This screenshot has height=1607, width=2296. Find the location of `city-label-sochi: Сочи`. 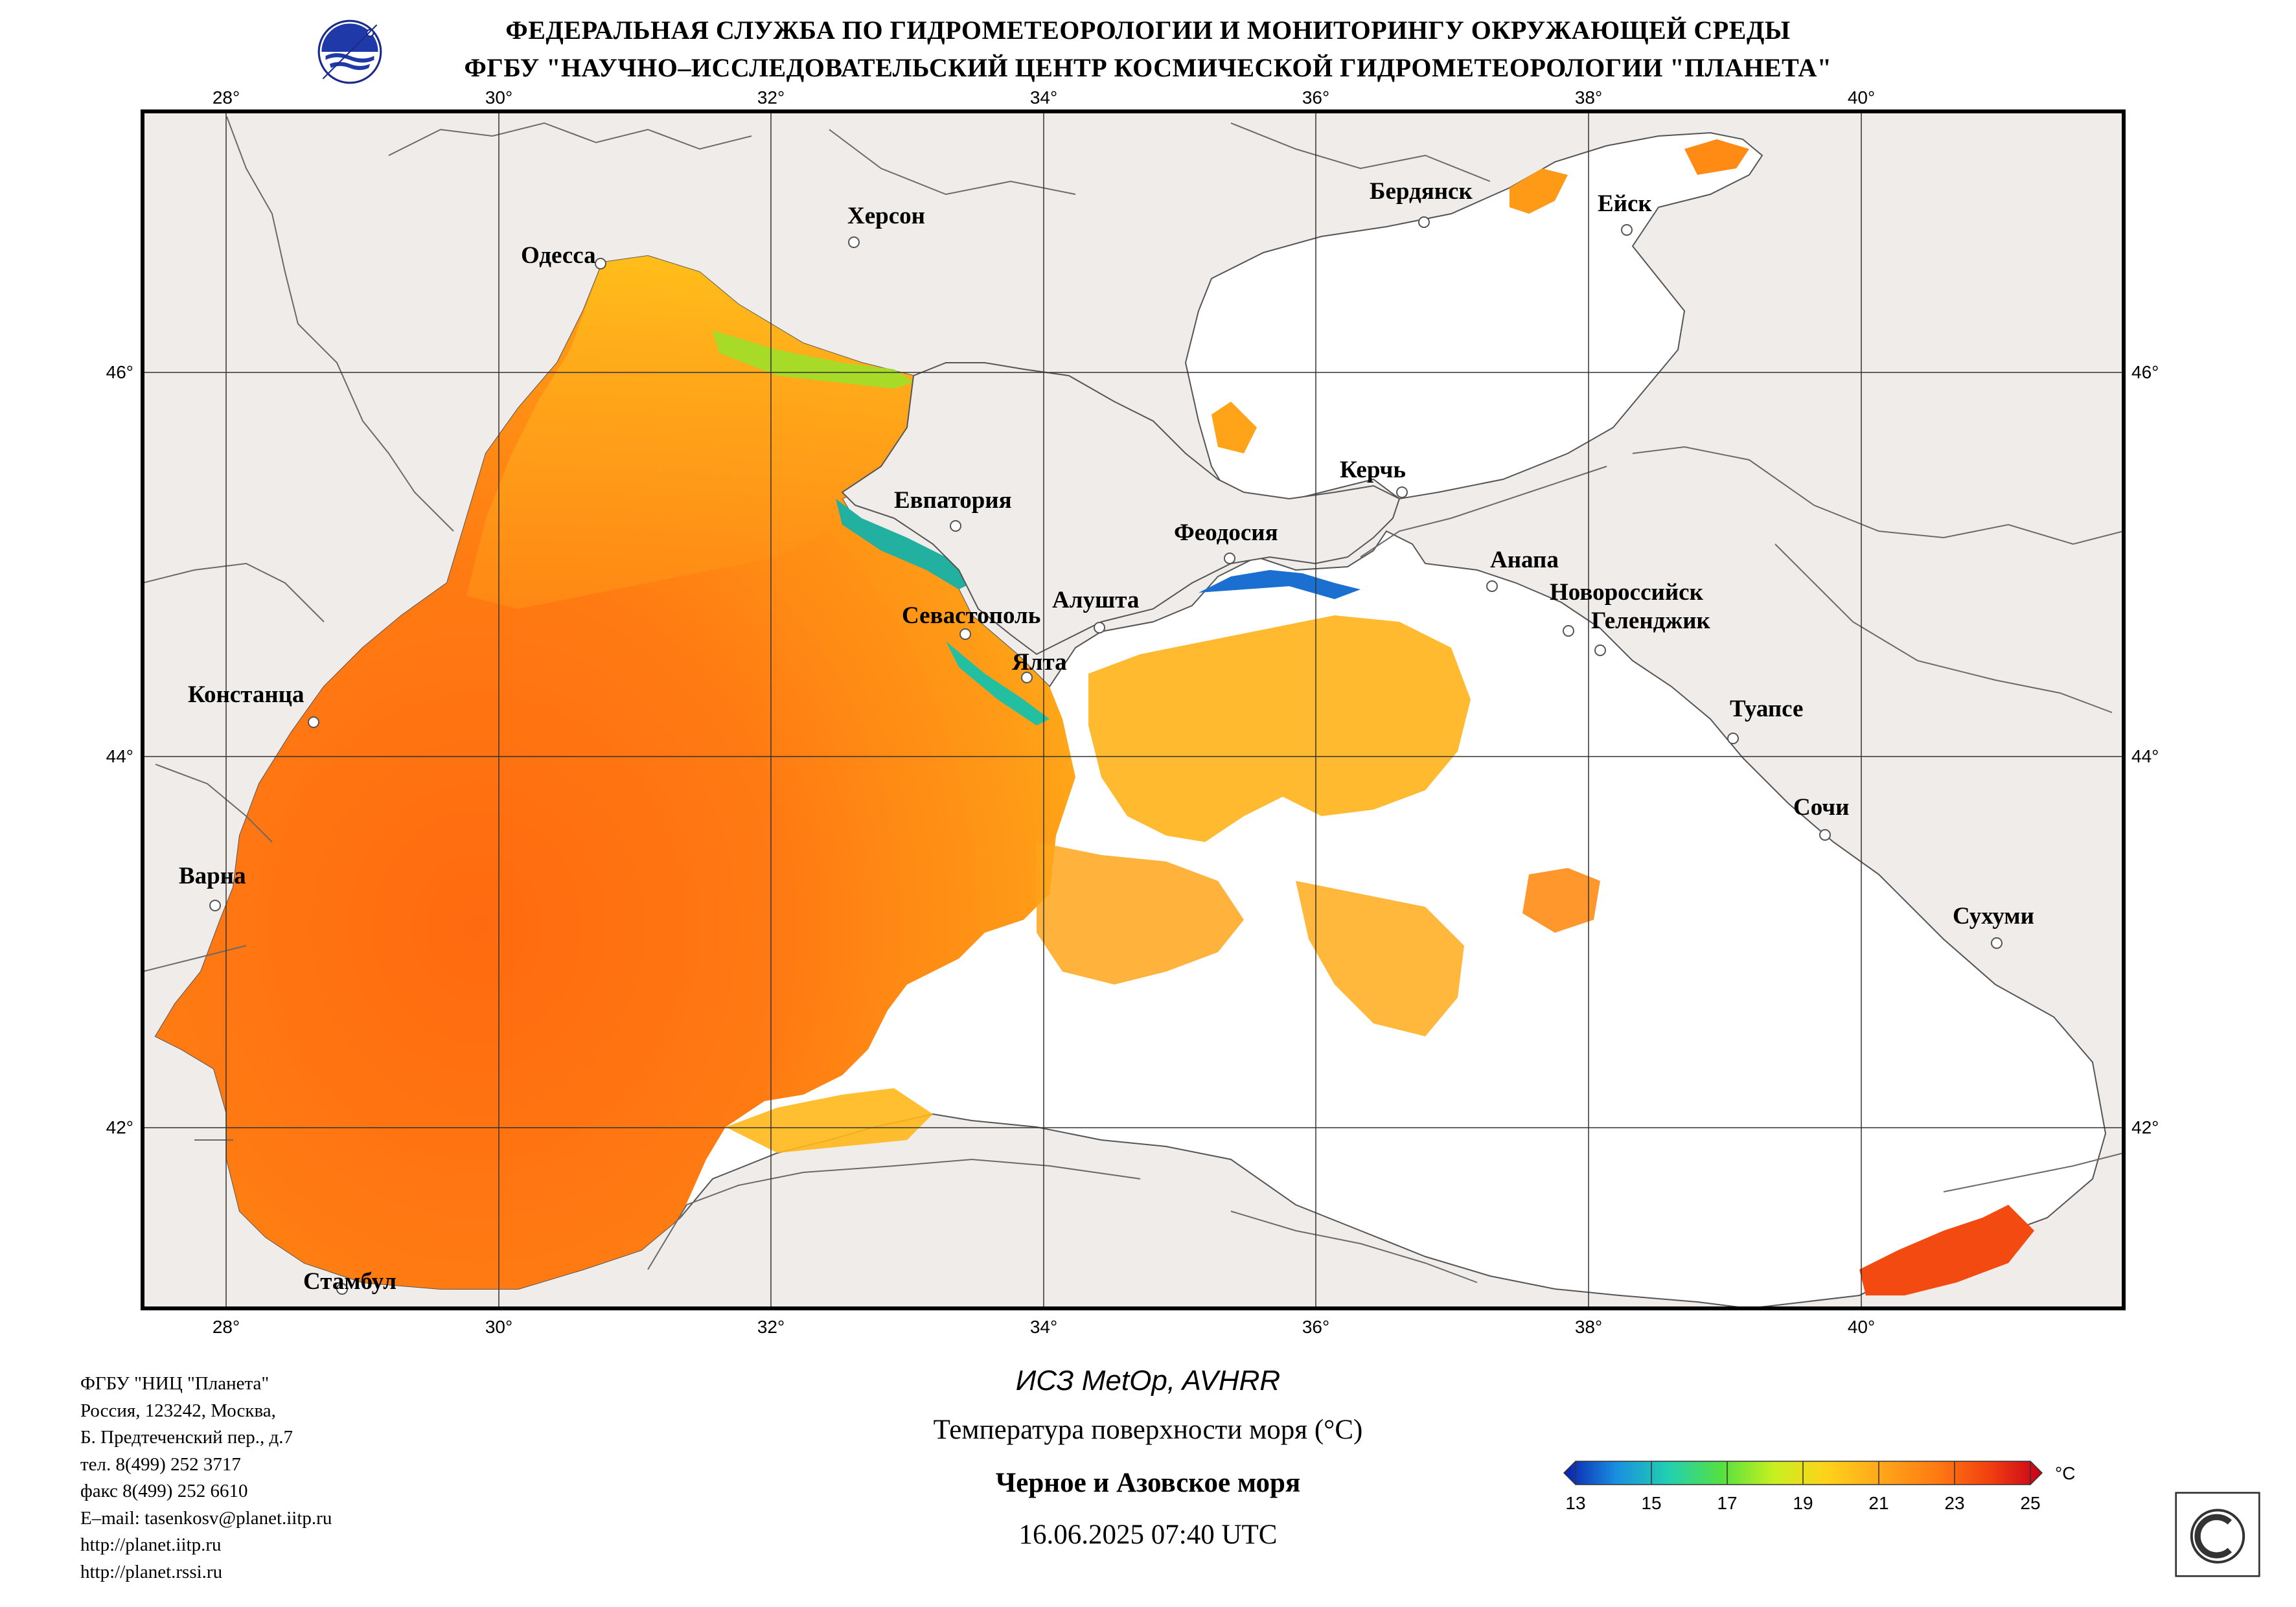

city-label-sochi: Сочи is located at coordinates (1821, 807).